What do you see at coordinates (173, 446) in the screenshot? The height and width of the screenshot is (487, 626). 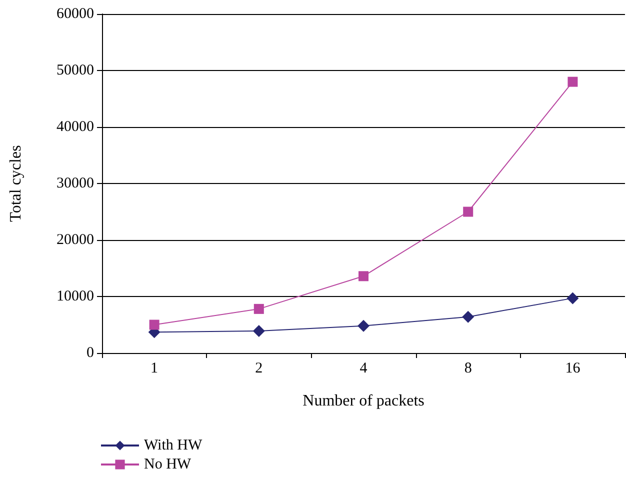 I see `legend-label: With HW` at bounding box center [173, 446].